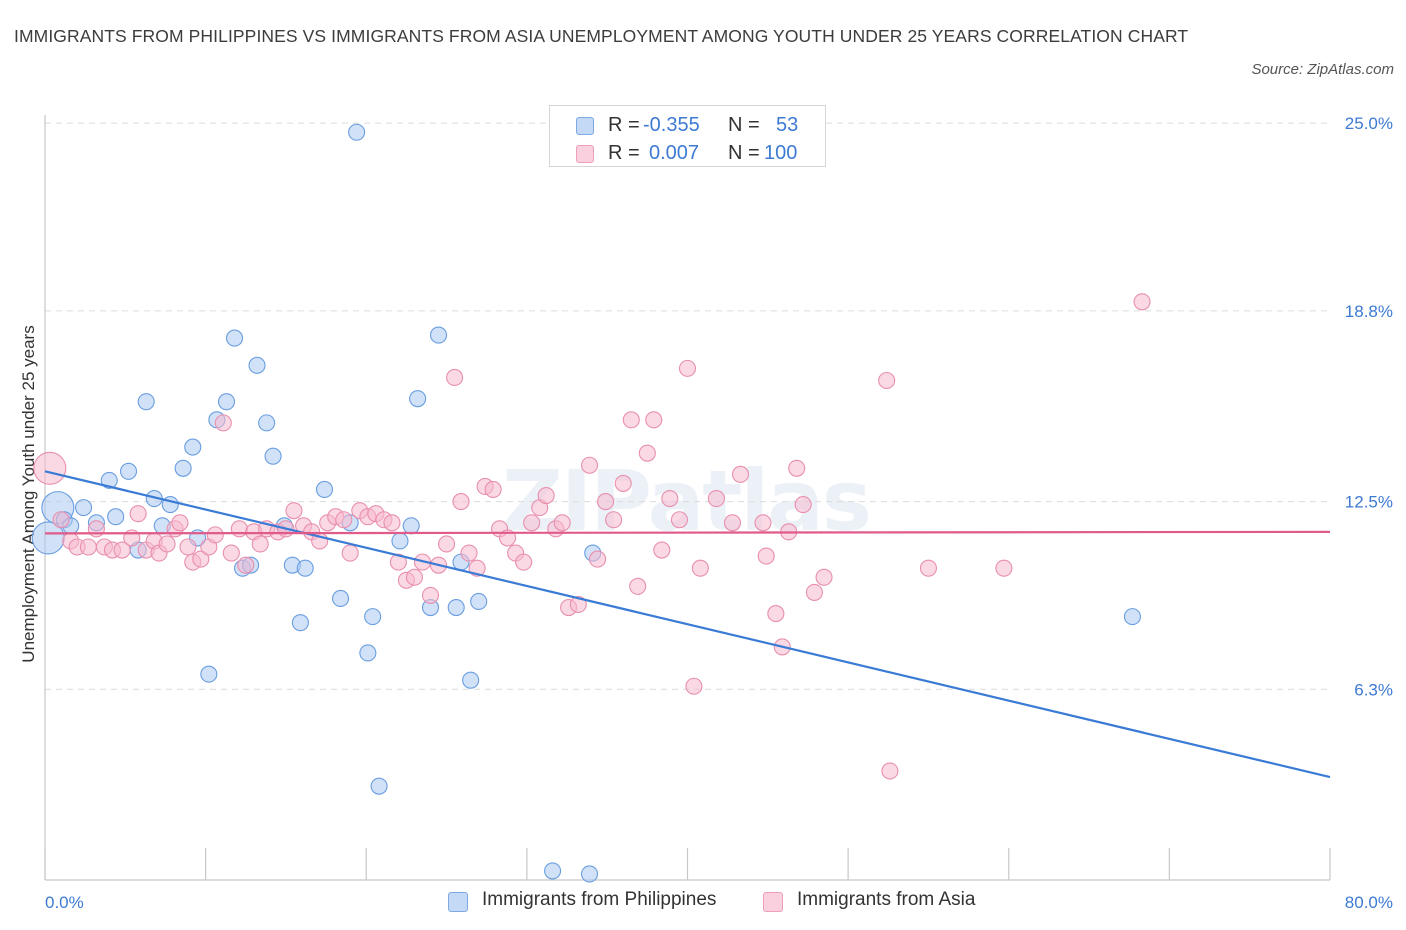 The image size is (1406, 930). I want to click on legend-row-asia: R = 0.007 N = 100, so click(687, 153).